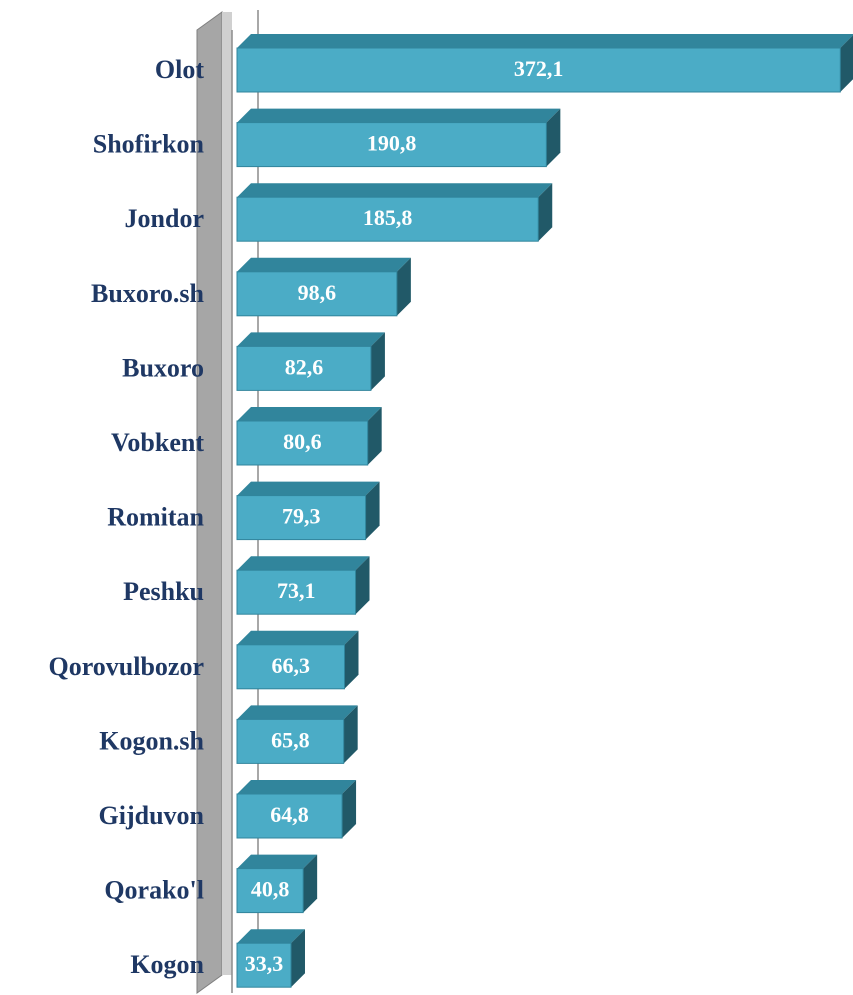 This screenshot has width=853, height=995. I want to click on value-label: 372,1, so click(539, 68).